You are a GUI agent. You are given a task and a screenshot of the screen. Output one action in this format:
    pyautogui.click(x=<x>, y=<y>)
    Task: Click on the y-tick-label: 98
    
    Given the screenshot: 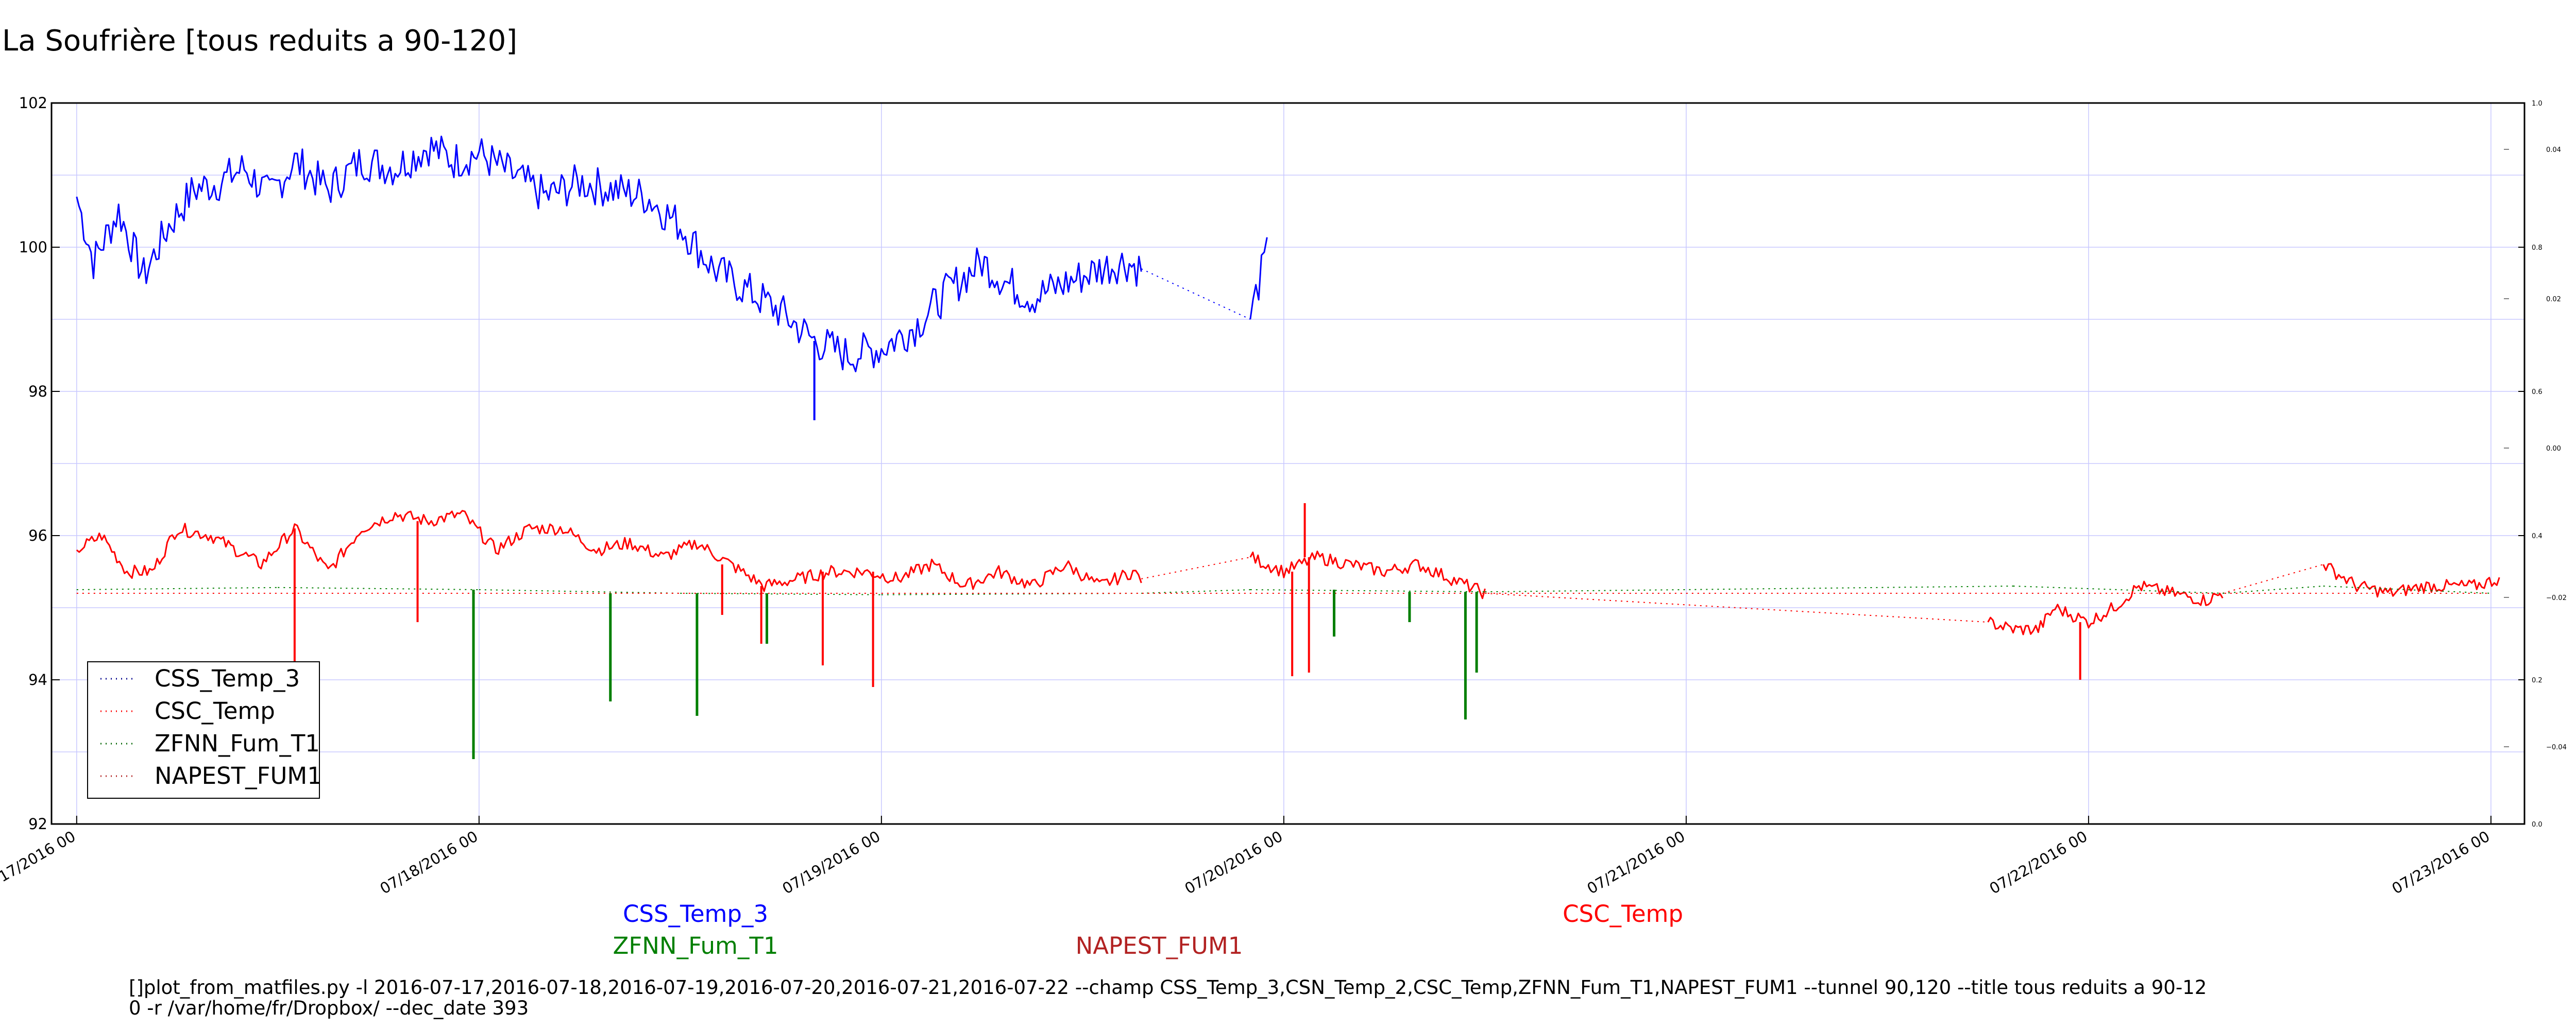 What is the action you would take?
    pyautogui.click(x=37, y=391)
    